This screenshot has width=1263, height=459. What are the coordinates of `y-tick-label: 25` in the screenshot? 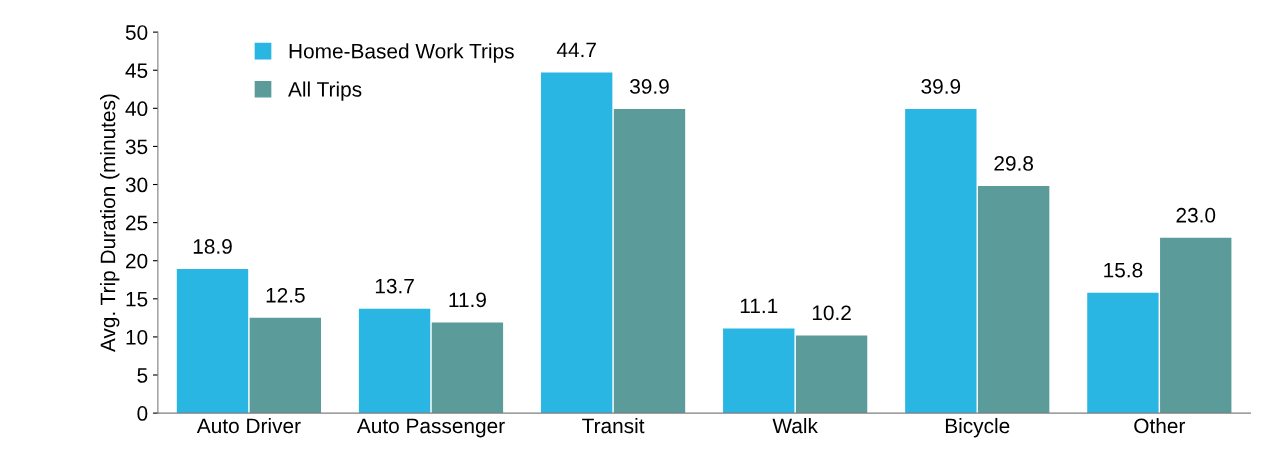 It's located at (137, 223).